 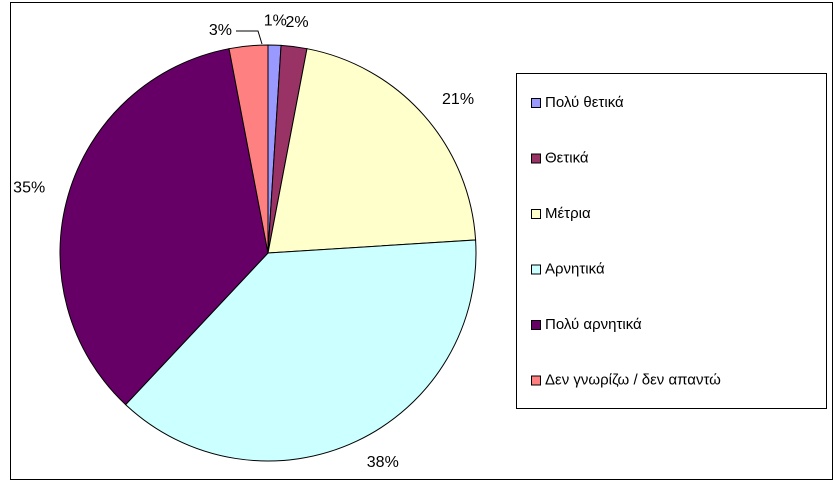 What do you see at coordinates (297, 22) in the screenshot?
I see `data-label: 2%` at bounding box center [297, 22].